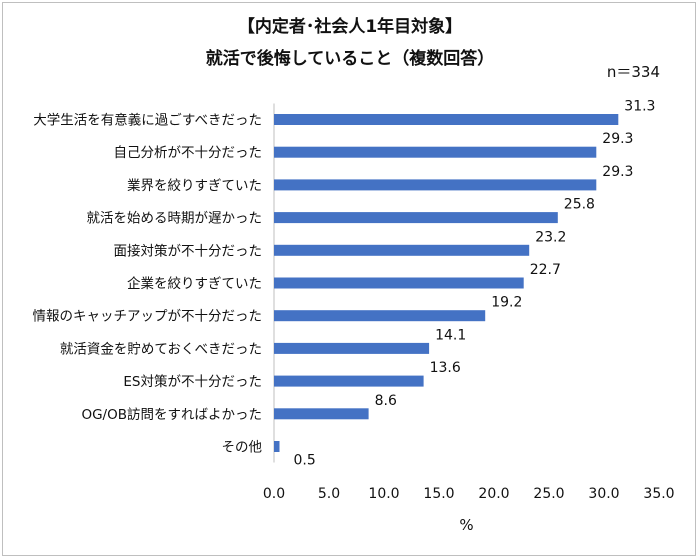 The width and height of the screenshot is (700, 560). Describe the element at coordinates (171, 415) in the screenshot. I see `category-label: OG/OB訪問をすればよかった` at that location.